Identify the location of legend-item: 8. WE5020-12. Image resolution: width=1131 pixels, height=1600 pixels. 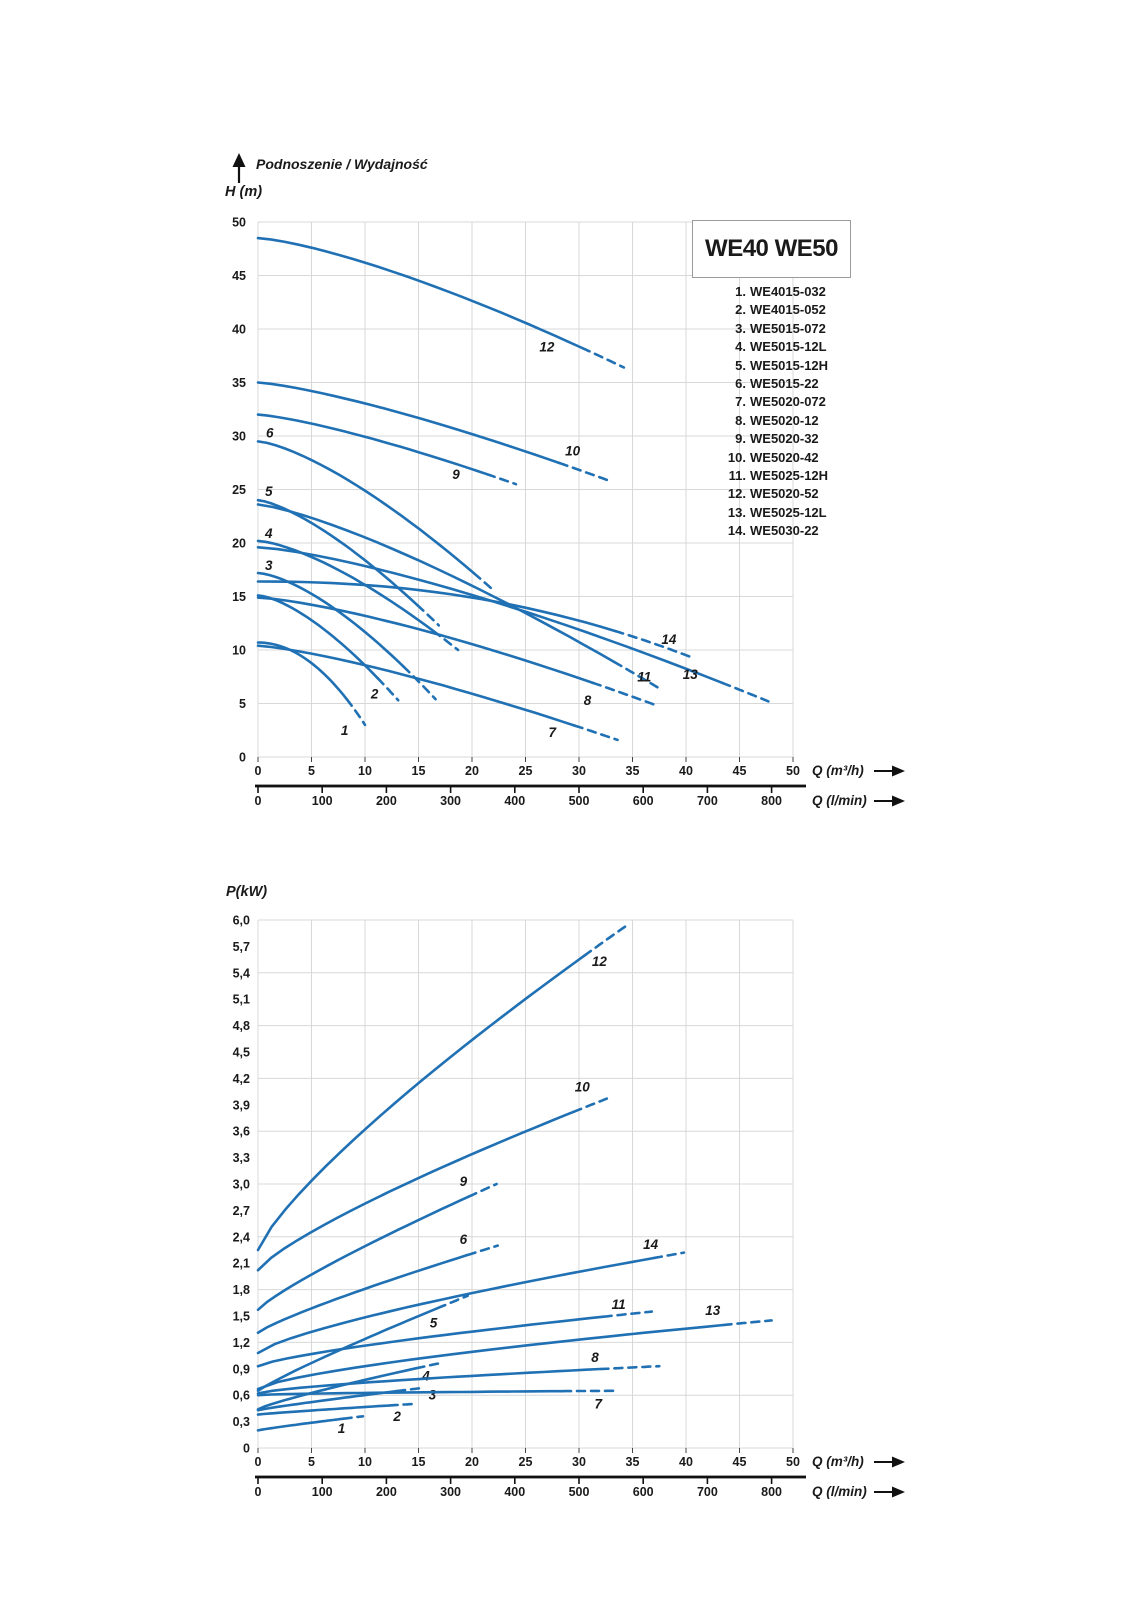
(775, 421).